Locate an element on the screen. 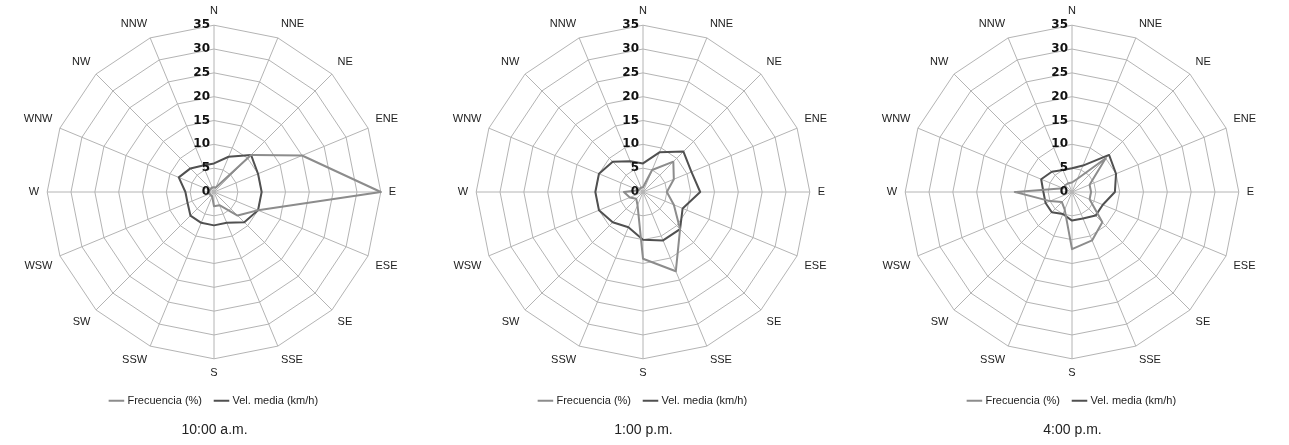 Image resolution: width=1289 pixels, height=445 pixels. text: 10:00 a.m. is located at coordinates (214, 429).